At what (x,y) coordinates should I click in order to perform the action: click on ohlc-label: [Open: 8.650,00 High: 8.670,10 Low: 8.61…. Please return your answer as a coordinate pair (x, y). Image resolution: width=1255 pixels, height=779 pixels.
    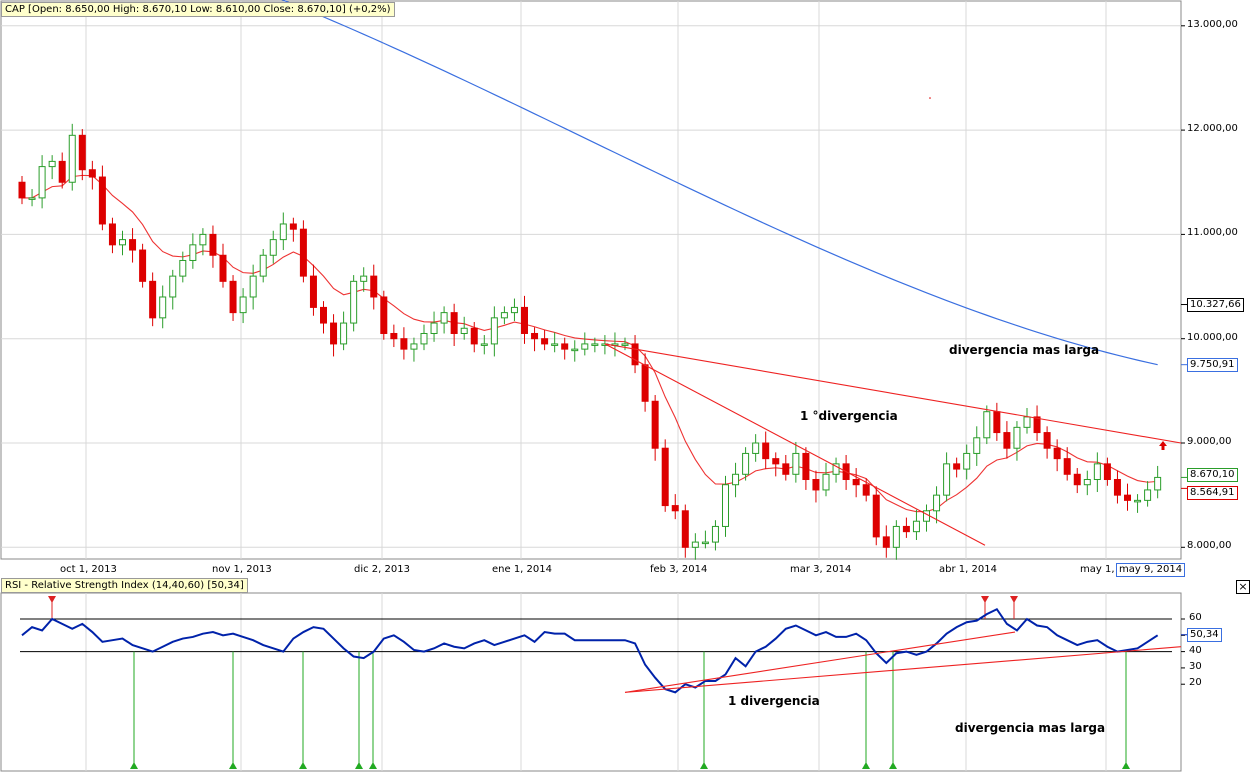
    Looking at the image, I should click on (209, 9).